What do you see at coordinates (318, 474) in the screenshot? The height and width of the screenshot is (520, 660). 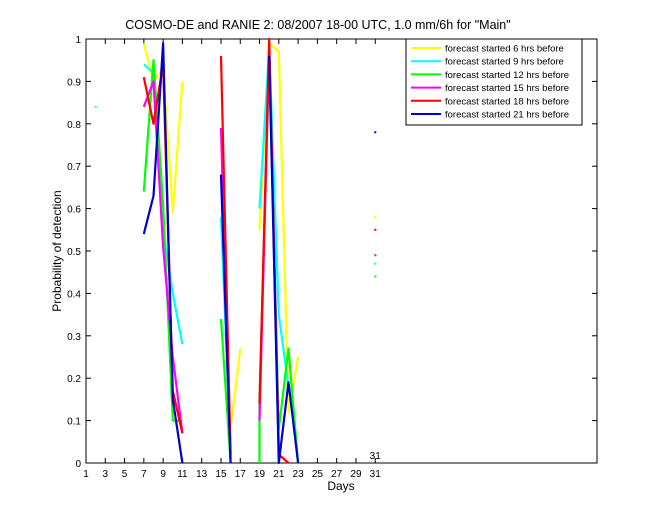 I see `x-tick-label: 25` at bounding box center [318, 474].